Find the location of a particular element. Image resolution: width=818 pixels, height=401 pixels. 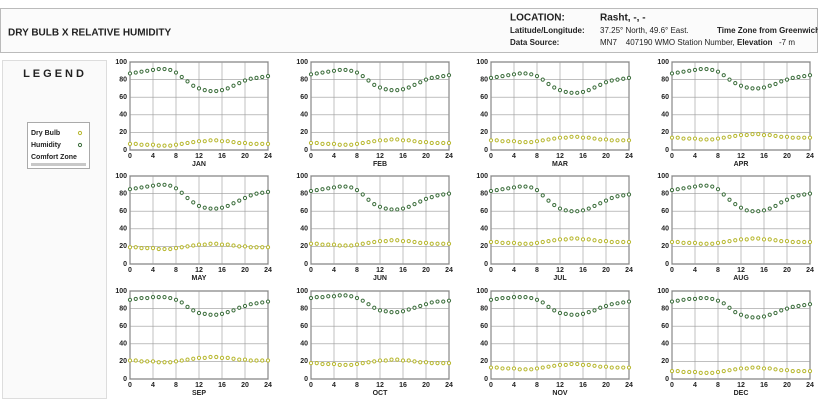

x-tick-label: 8 is located at coordinates (176, 270).